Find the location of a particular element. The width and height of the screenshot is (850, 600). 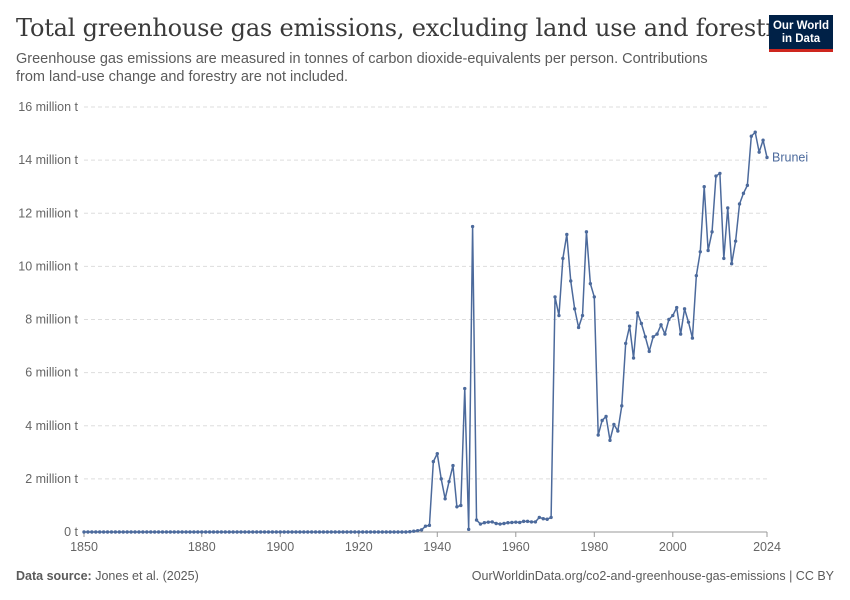

source-value: Jones et al. (2025) is located at coordinates (147, 576).